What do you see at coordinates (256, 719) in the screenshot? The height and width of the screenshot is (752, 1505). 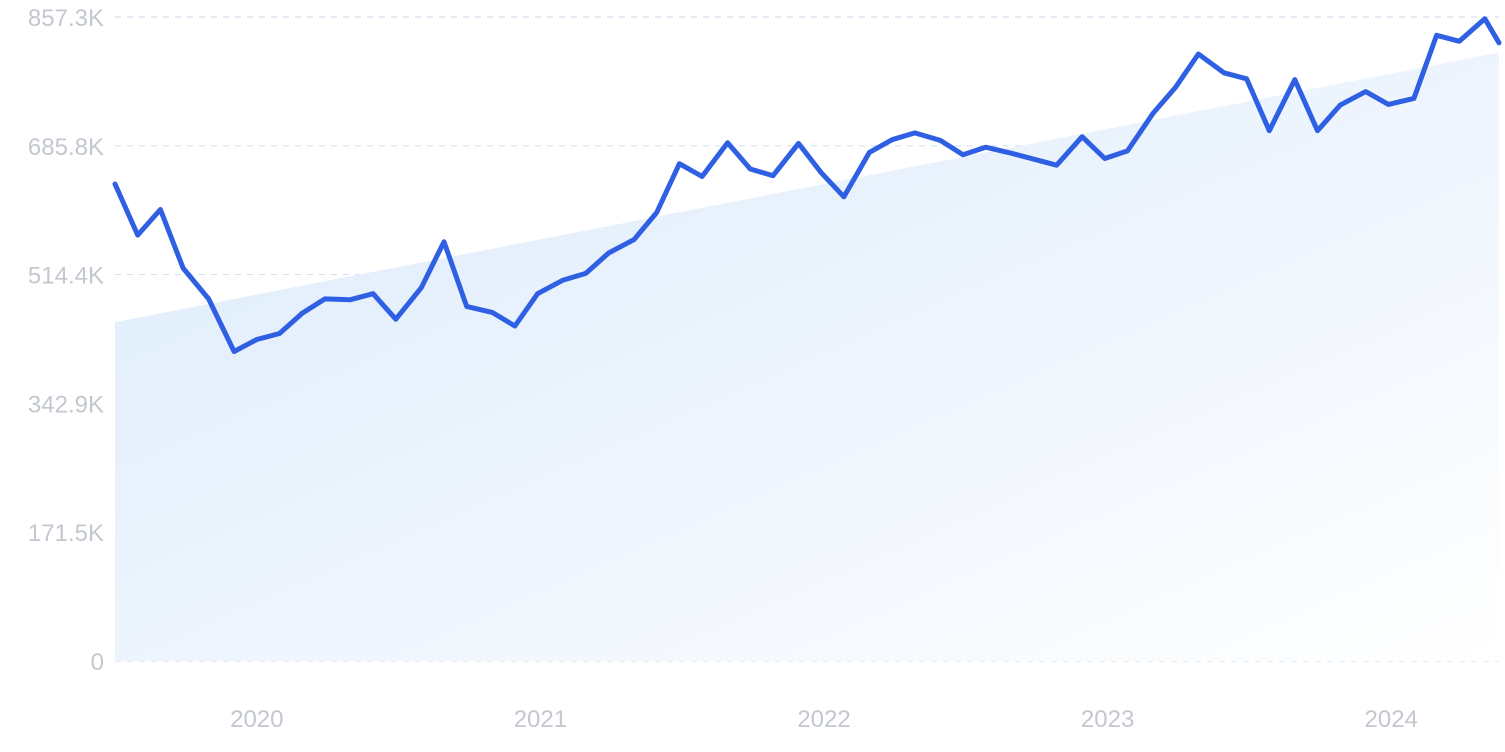 I see `x-tick-label: 2020` at bounding box center [256, 719].